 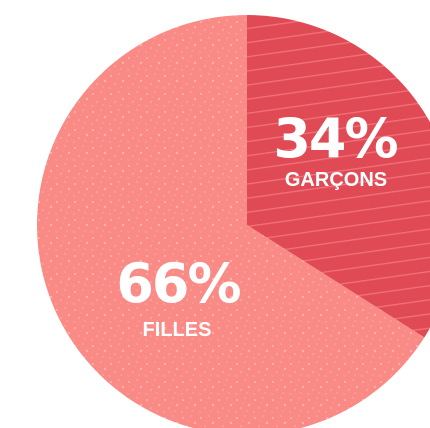 What do you see at coordinates (178, 283) in the screenshot?
I see `girls-percentage-label: 66%` at bounding box center [178, 283].